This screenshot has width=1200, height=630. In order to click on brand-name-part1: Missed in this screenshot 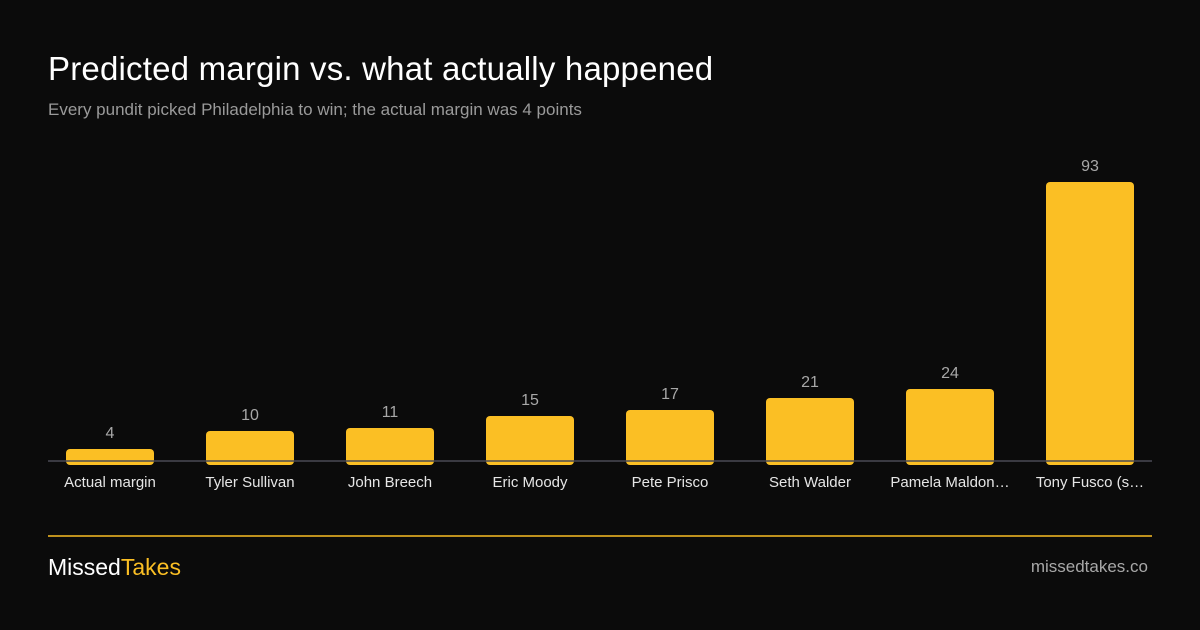, I will do `click(84, 567)`.